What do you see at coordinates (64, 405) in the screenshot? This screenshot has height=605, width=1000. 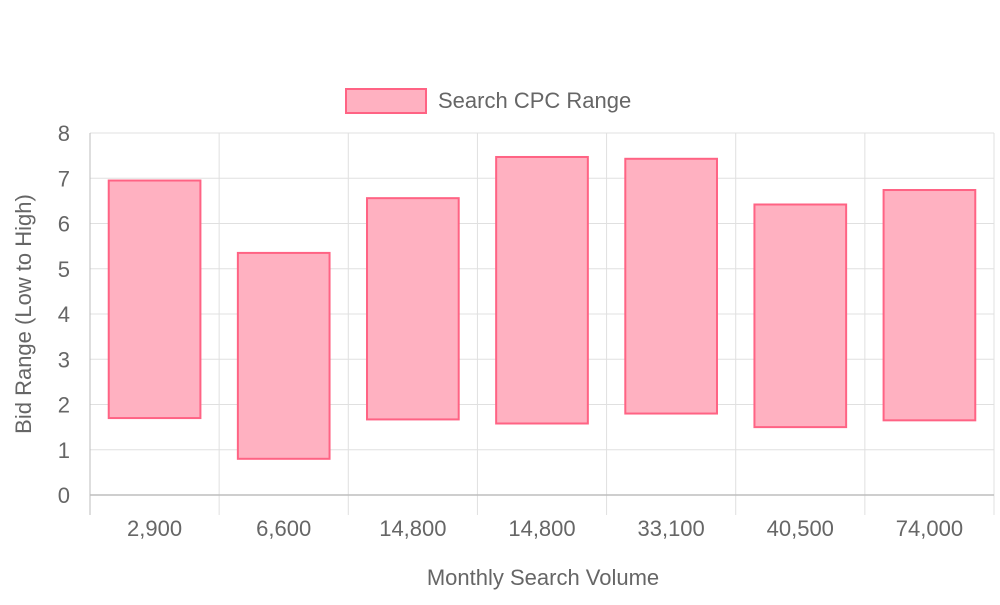 I see `y-tick-label: 2` at bounding box center [64, 405].